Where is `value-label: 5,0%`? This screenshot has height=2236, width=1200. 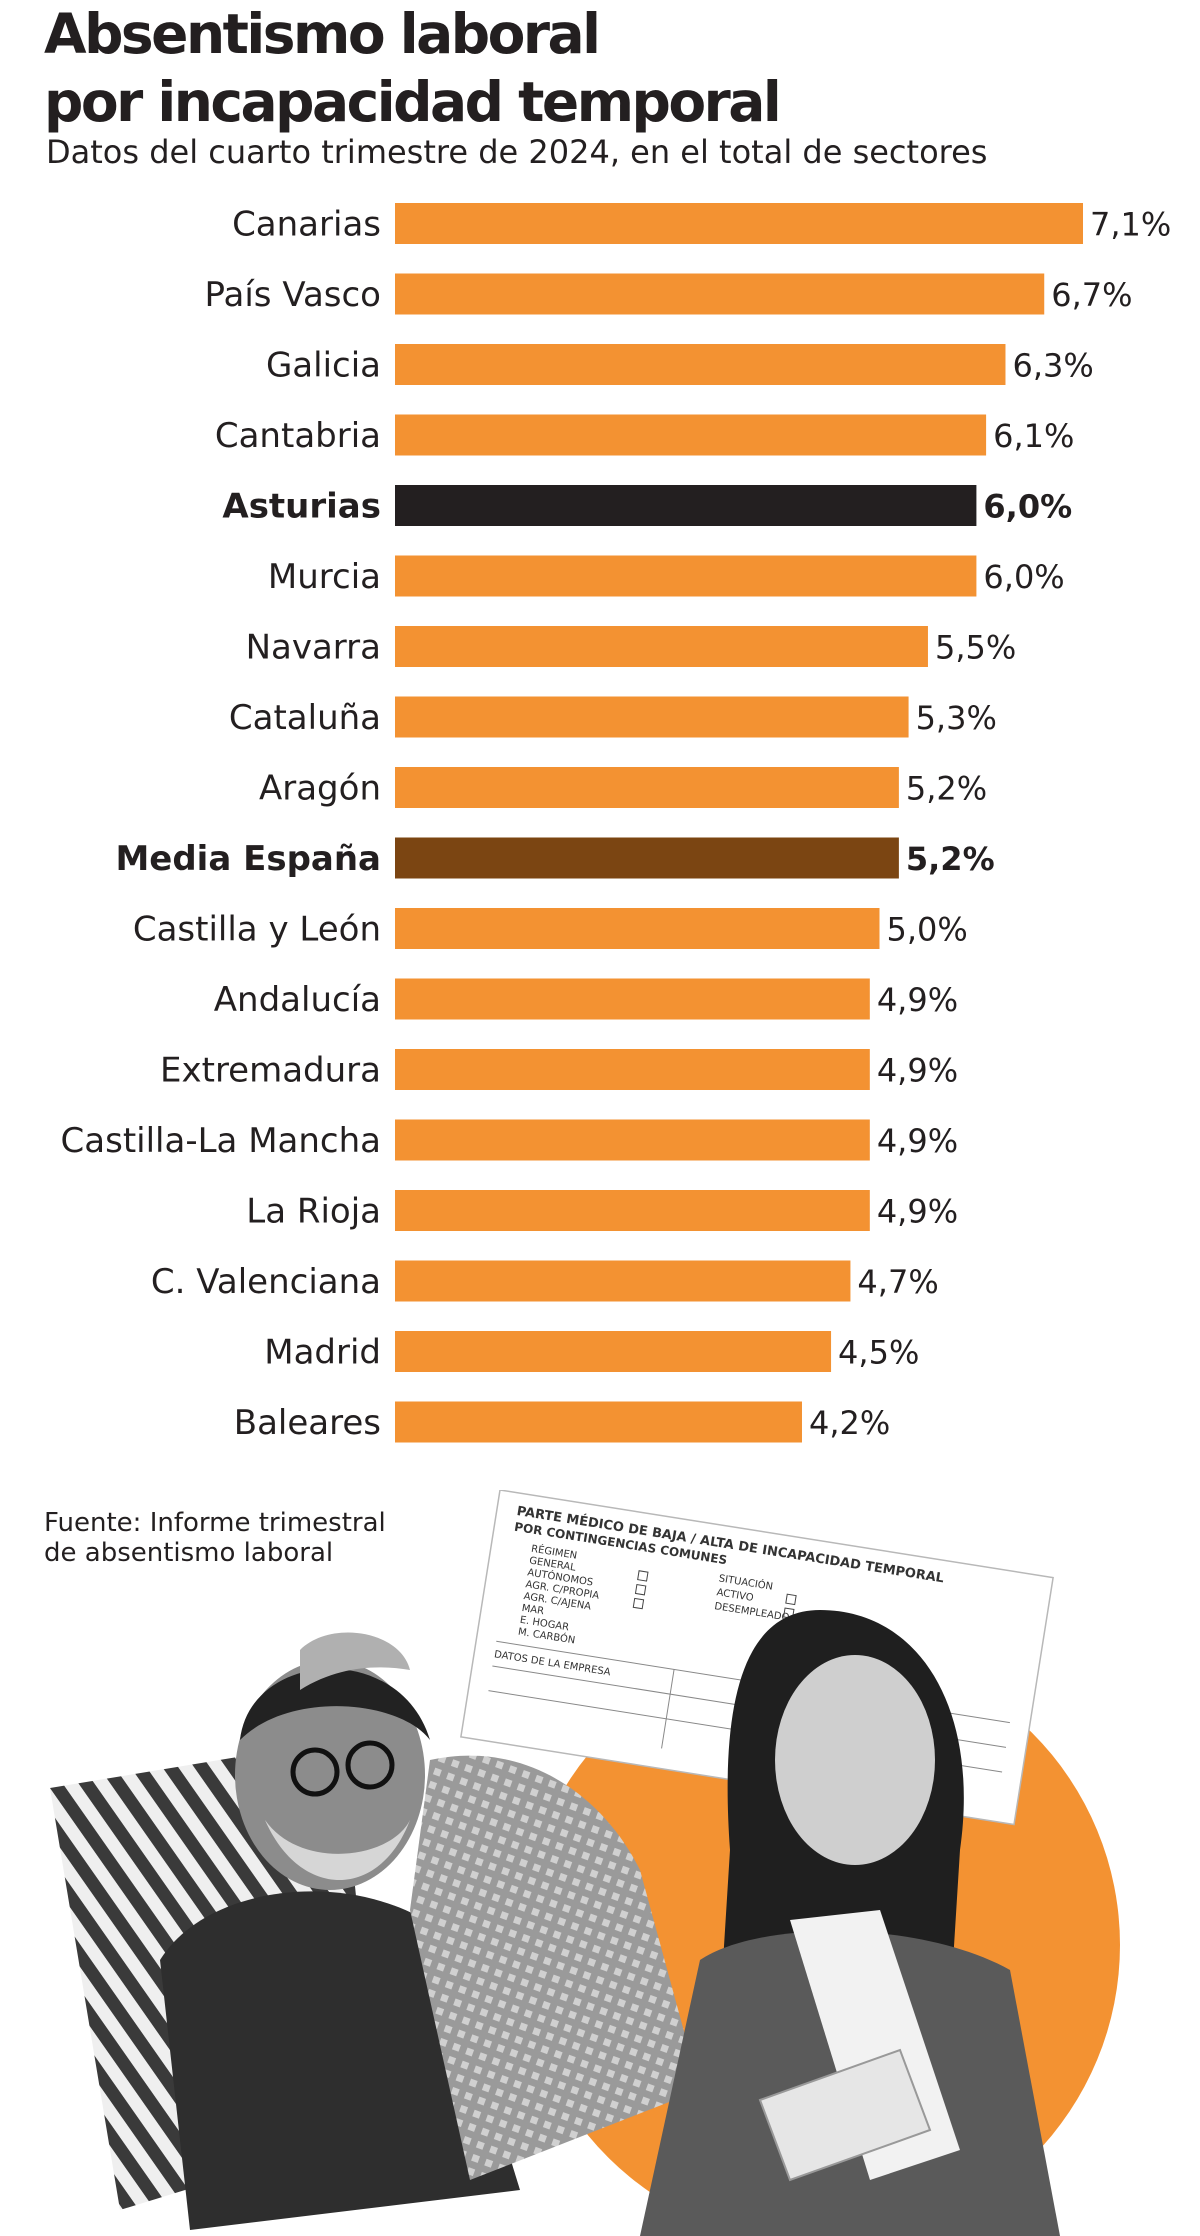 value-label: 5,0% is located at coordinates (927, 930).